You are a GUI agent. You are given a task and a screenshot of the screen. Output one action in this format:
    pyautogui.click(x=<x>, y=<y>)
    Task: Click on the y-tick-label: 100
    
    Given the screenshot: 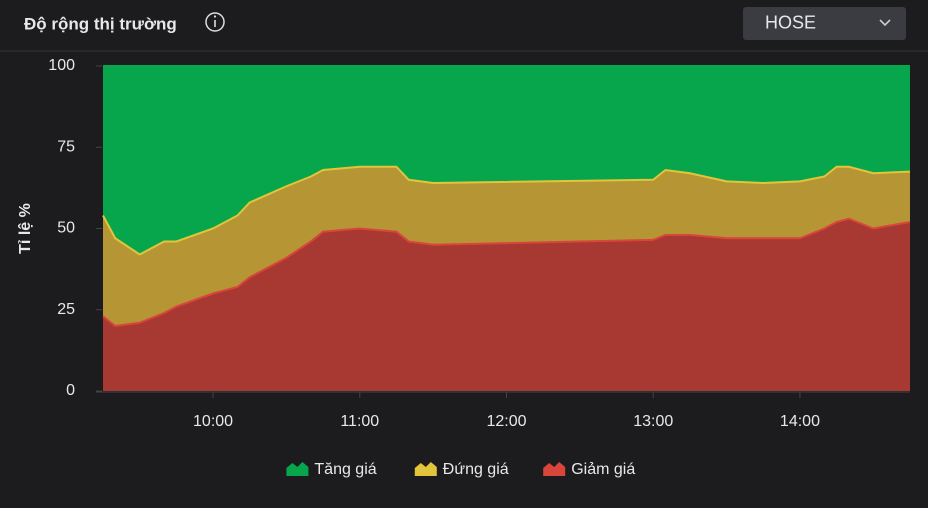 What is the action you would take?
    pyautogui.click(x=61, y=65)
    